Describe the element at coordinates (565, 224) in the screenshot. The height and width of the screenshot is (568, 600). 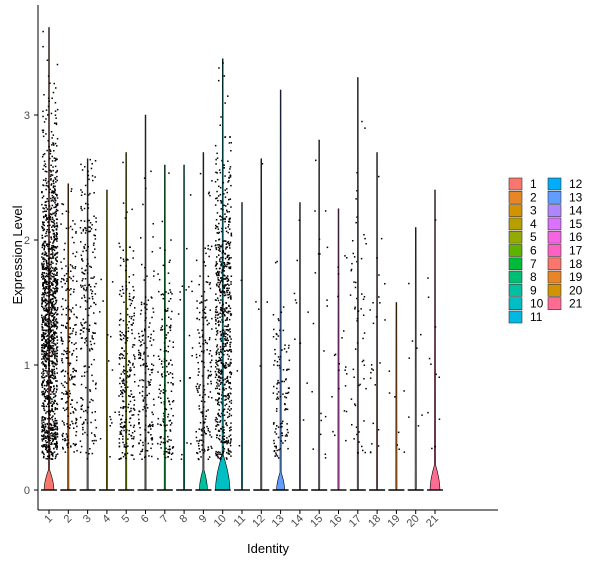
I see `legend-item-15: 15` at that location.